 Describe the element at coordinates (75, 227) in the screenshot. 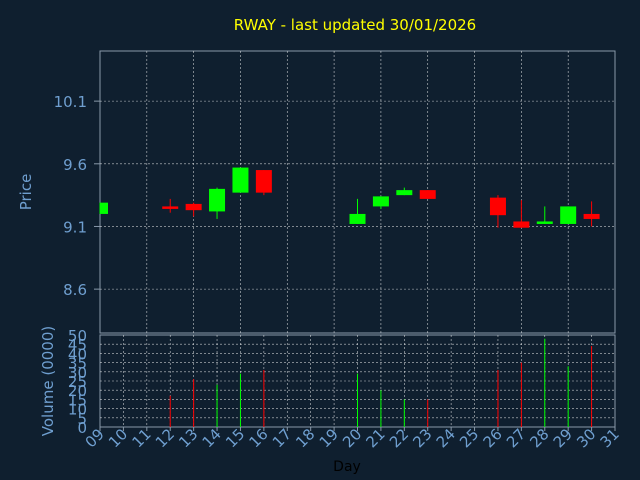

I see `price-tick-label: 9.1` at that location.